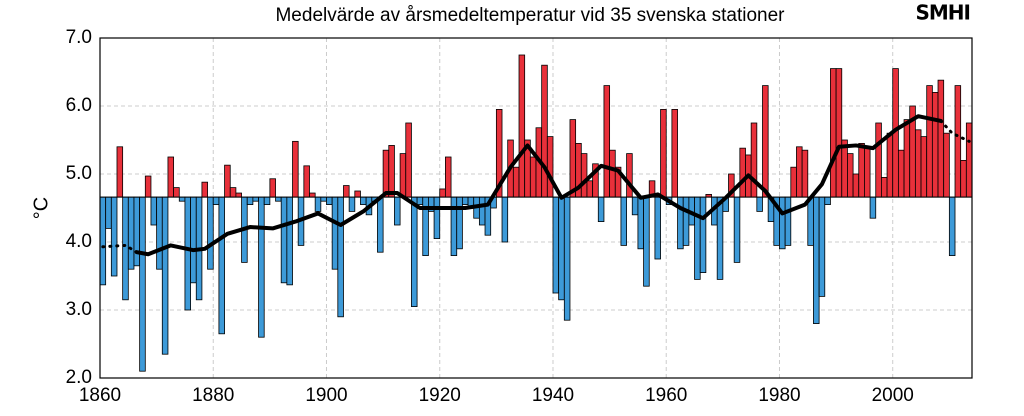 The height and width of the screenshot is (416, 1024). Describe the element at coordinates (779, 395) in the screenshot. I see `x-tick-label: 1980` at that location.